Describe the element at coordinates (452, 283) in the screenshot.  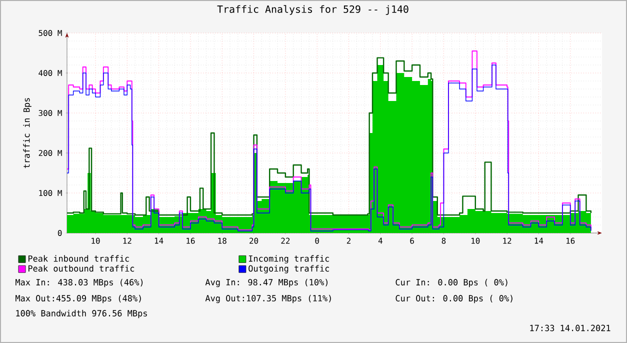
I see `text: Cur In: 0.00 Bps ( 0%)` at that location.